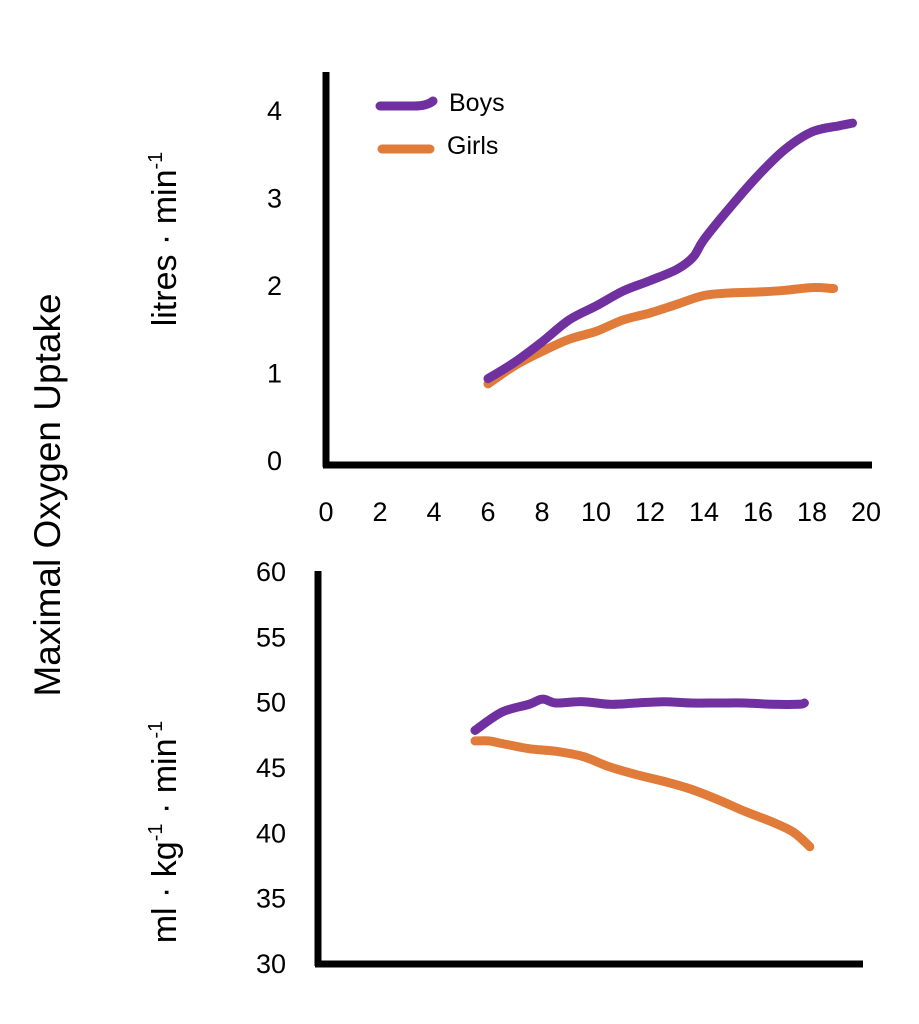  I want to click on legend: Boys Girls, so click(440, 124).